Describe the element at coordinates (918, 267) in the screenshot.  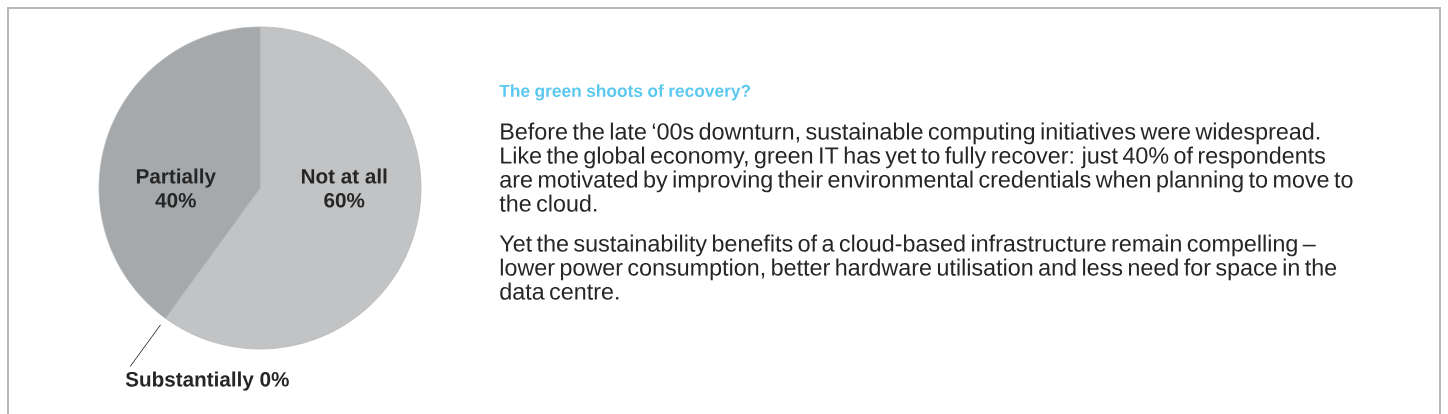
I see `text: Yet the sustainability benefits of a cloud-based infrastructure remain compelling – lower power consumption, better hardware utilisation and less need for space in the data centre.` at that location.